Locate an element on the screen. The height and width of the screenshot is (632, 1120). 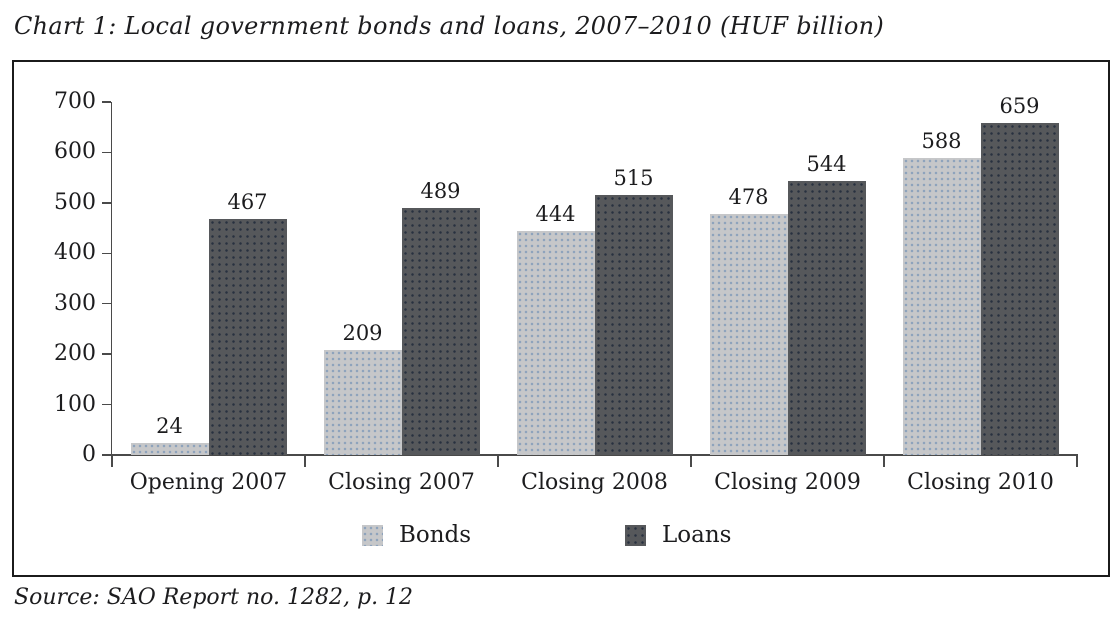
legend-swatch-bonds is located at coordinates (372, 535).